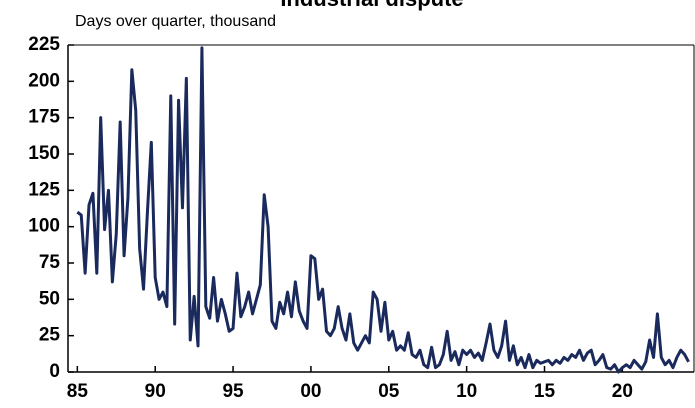  Describe the element at coordinates (54, 371) in the screenshot. I see `y-tick-label: 0` at that location.